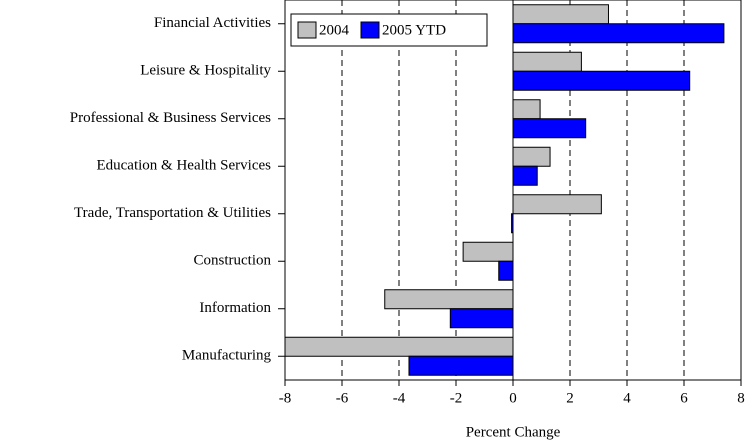 The image size is (752, 443). Describe the element at coordinates (342, 398) in the screenshot. I see `x-tick-label: -6` at that location.